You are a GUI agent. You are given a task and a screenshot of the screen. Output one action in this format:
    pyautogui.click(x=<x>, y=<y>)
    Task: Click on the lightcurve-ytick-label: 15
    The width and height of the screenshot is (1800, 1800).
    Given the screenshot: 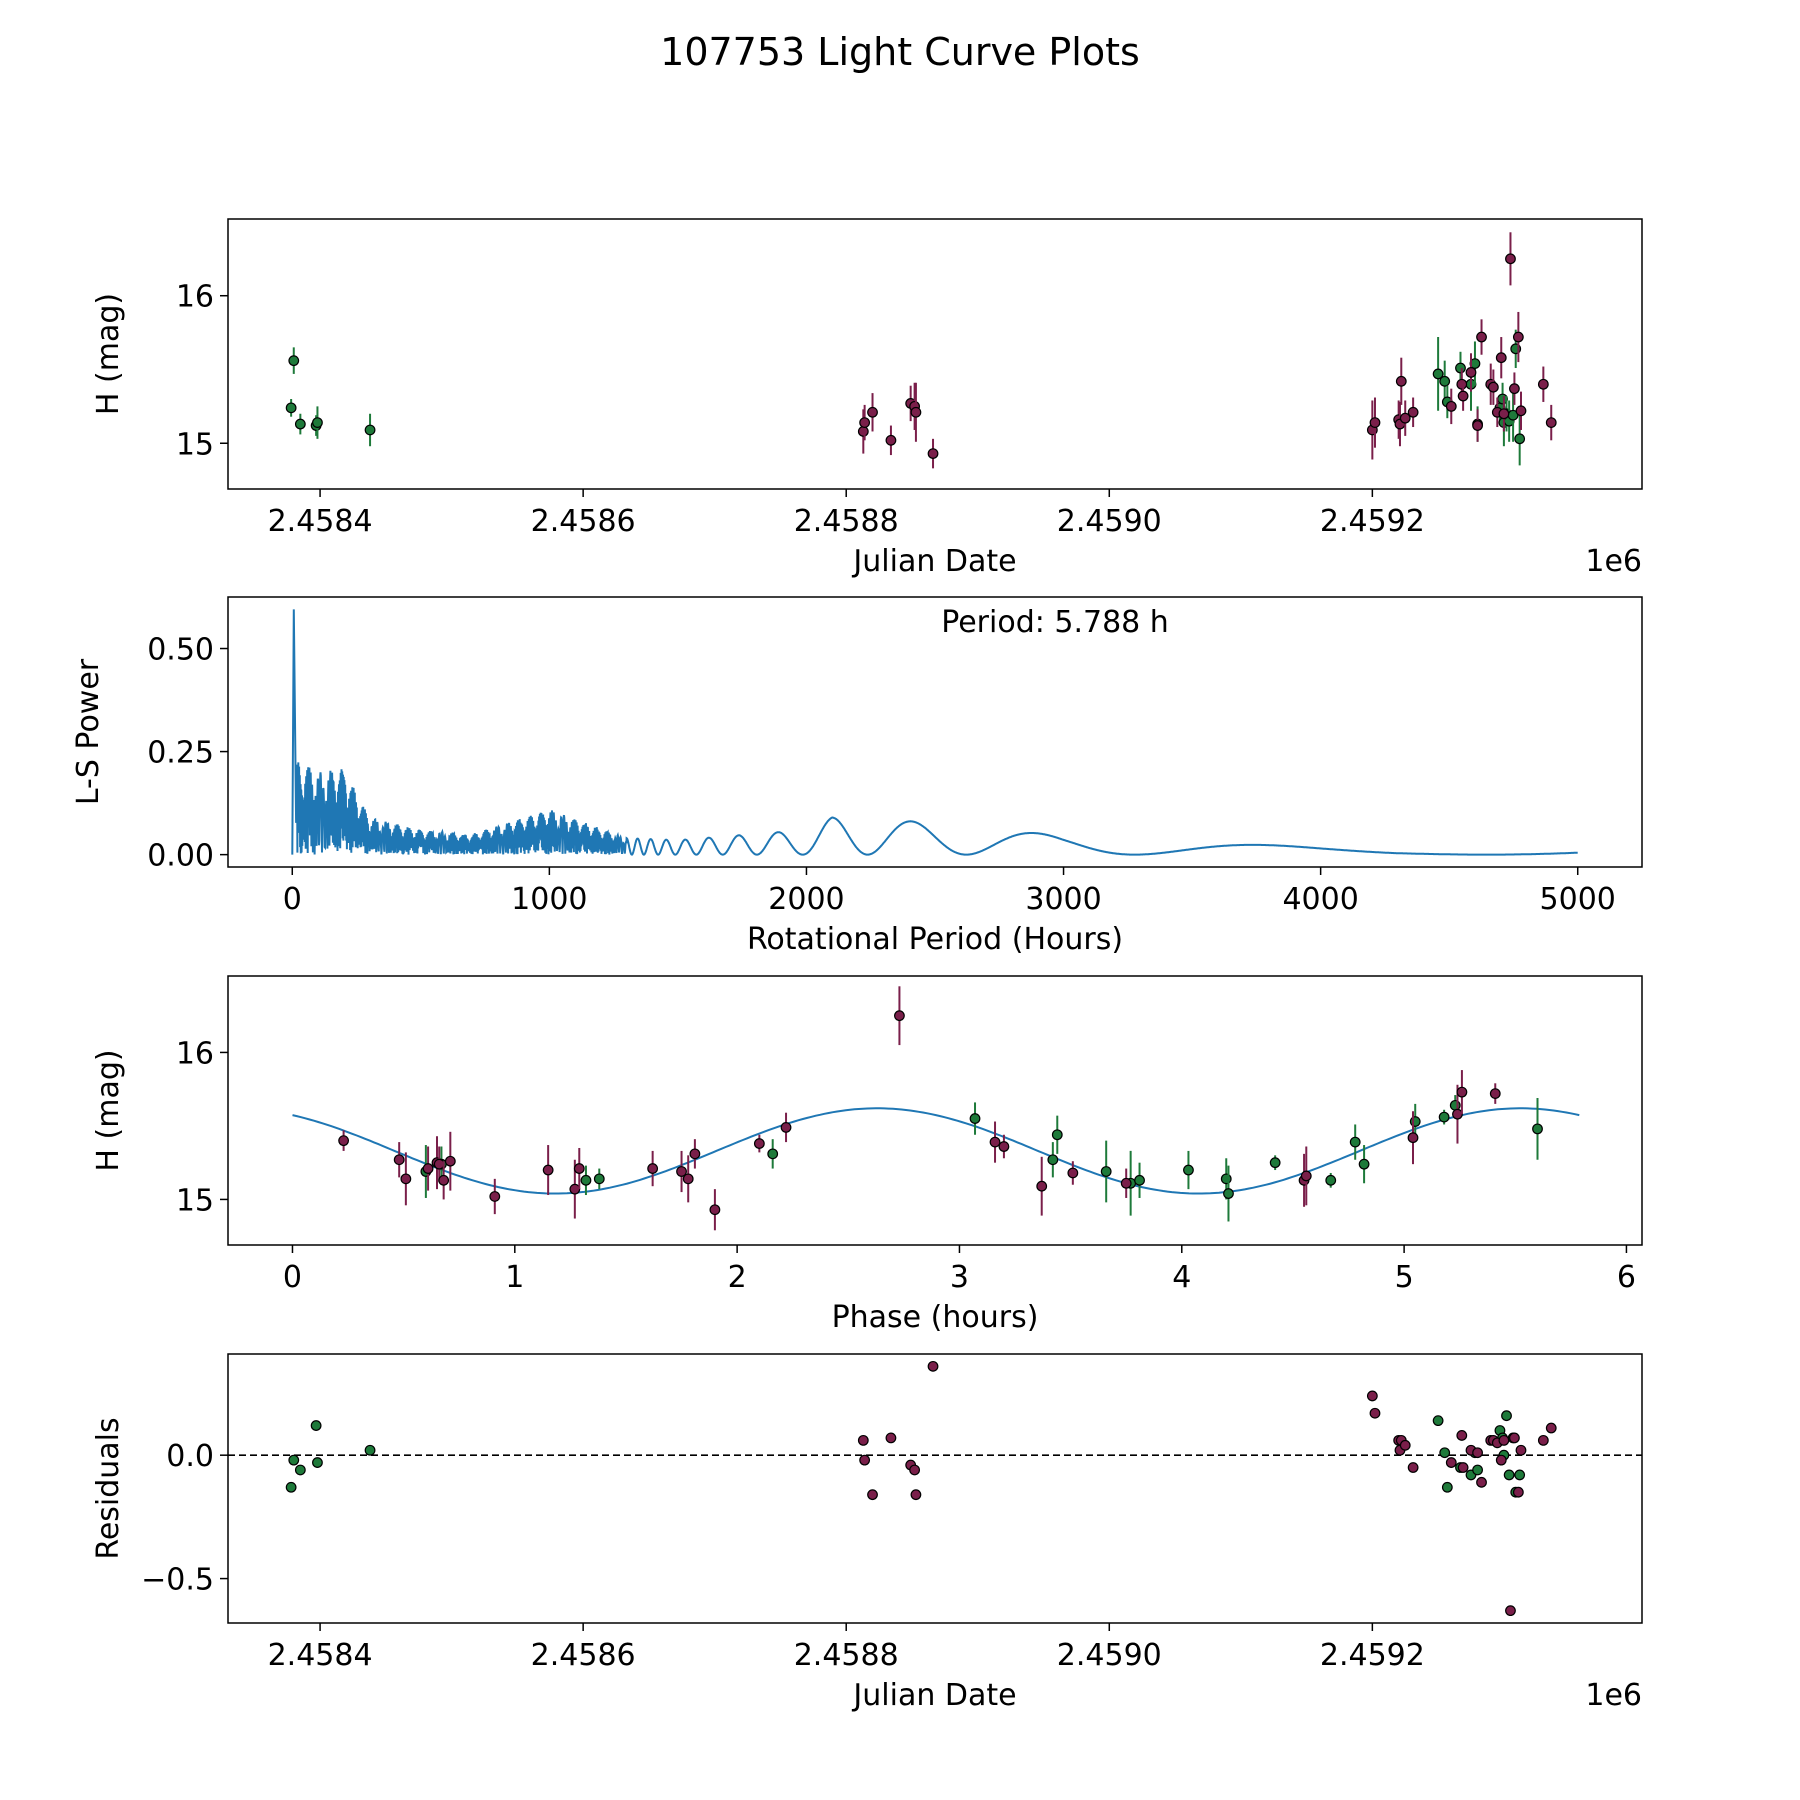 What is the action you would take?
    pyautogui.click(x=195, y=444)
    